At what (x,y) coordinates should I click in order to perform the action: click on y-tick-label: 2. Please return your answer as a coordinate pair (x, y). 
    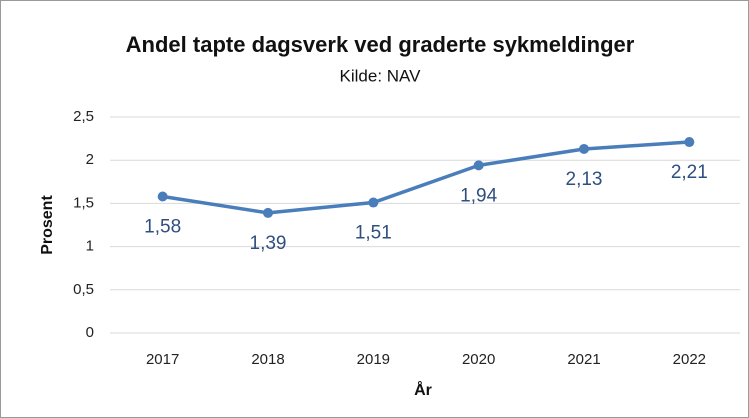
    Looking at the image, I should click on (90, 159).